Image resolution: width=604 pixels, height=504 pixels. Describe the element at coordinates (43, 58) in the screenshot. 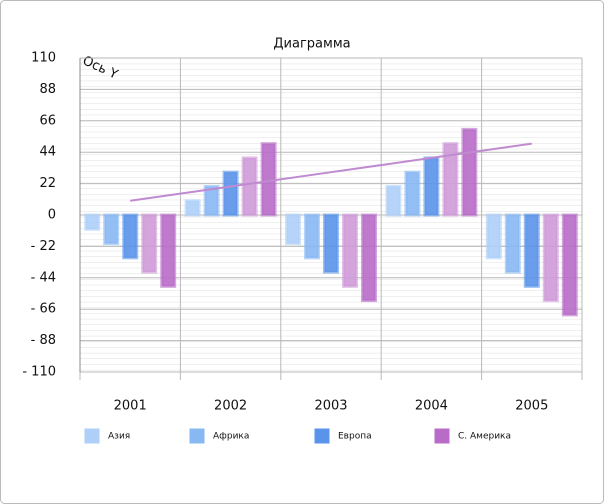

I see `y-tick-label: 110` at that location.